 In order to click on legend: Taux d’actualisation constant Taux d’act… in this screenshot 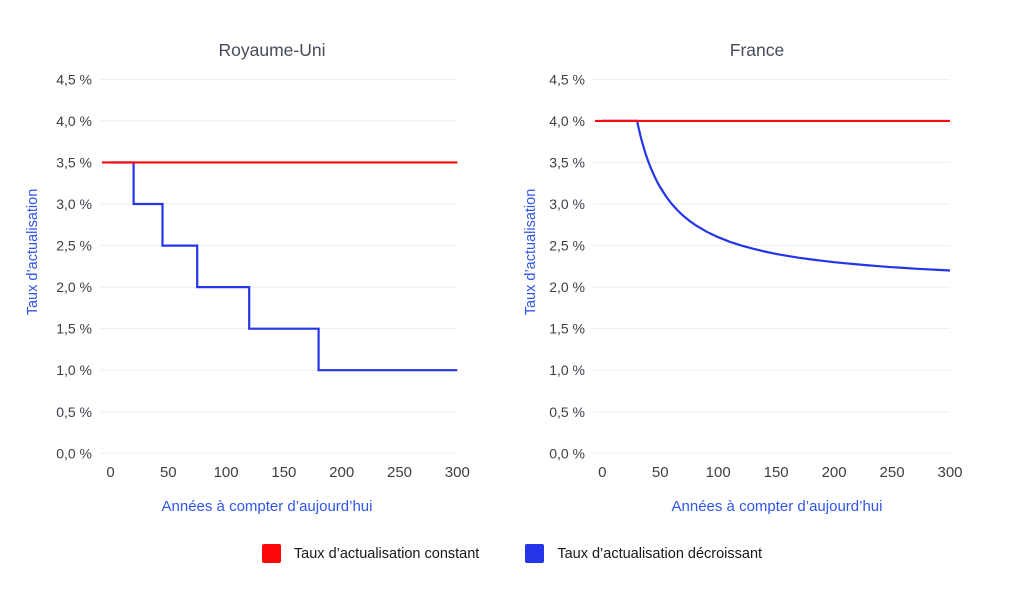, I will do `click(512, 553)`.